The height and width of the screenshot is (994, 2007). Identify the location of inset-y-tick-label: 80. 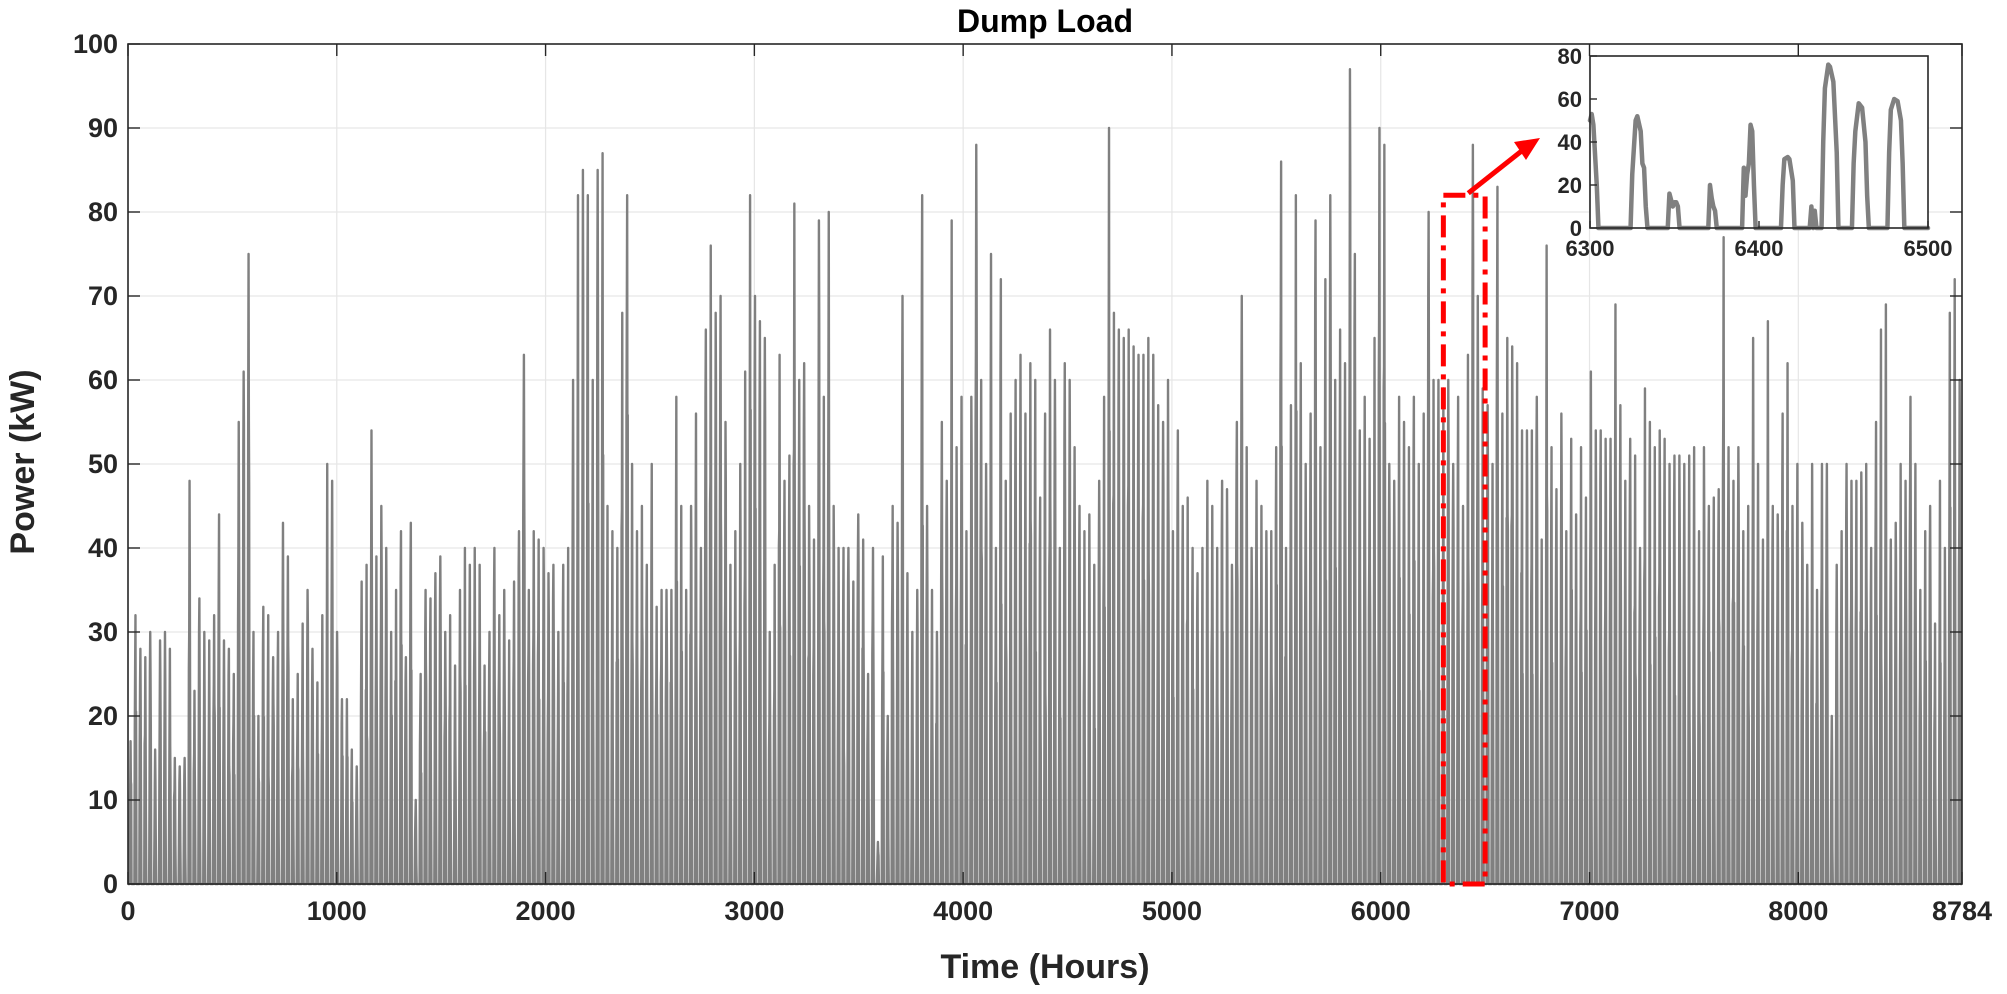
(1570, 56).